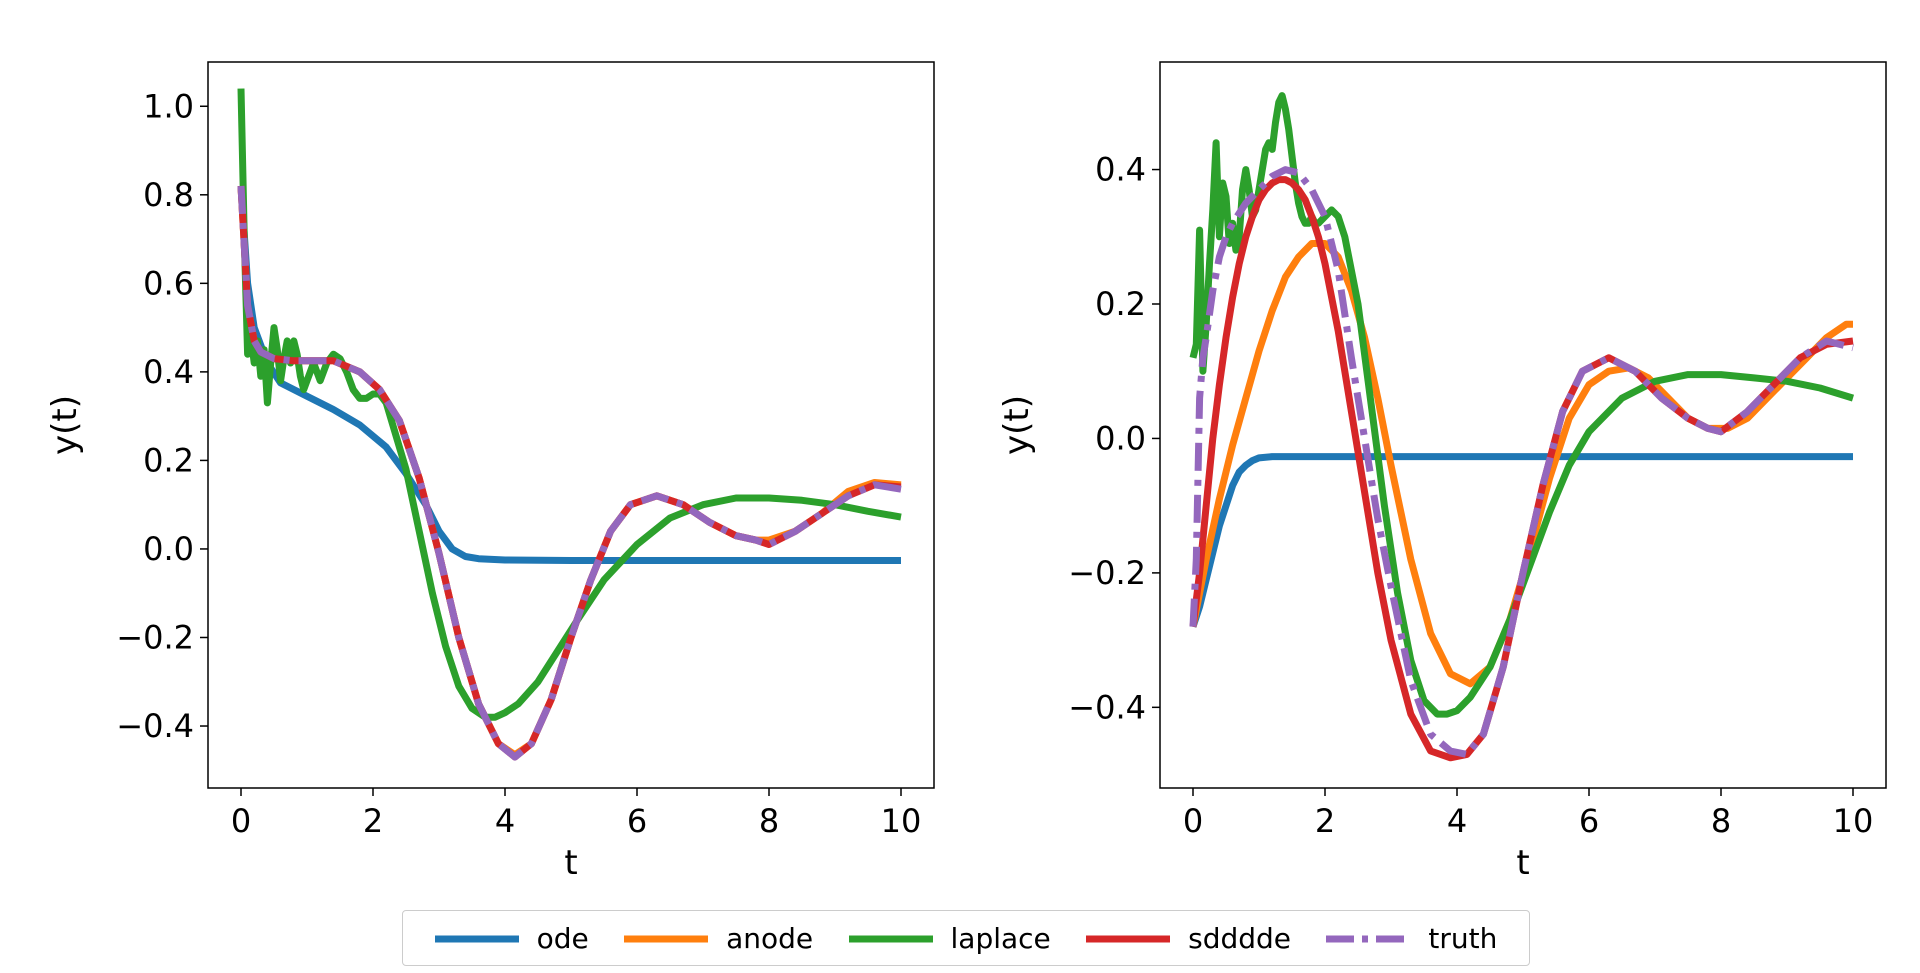 This screenshot has width=1920, height=973. Describe the element at coordinates (890, 938) in the screenshot. I see `legend-swatch-laplace` at that location.